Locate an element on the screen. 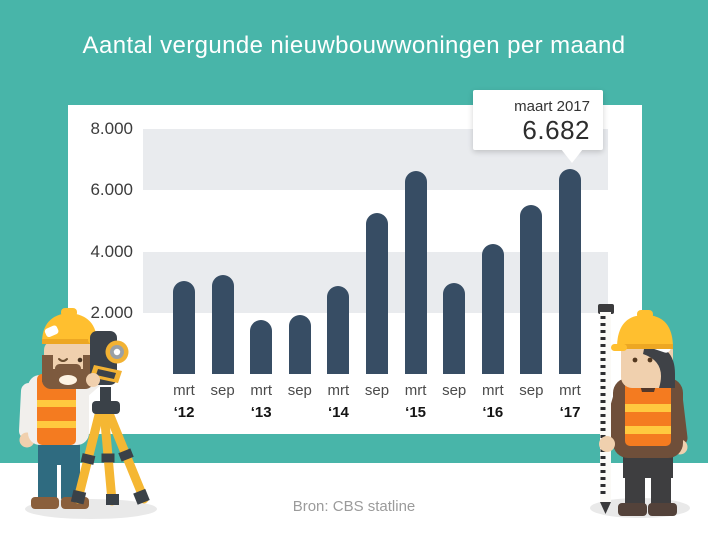 This screenshot has height=546, width=708. x-tick-year: ‘14 is located at coordinates (338, 412).